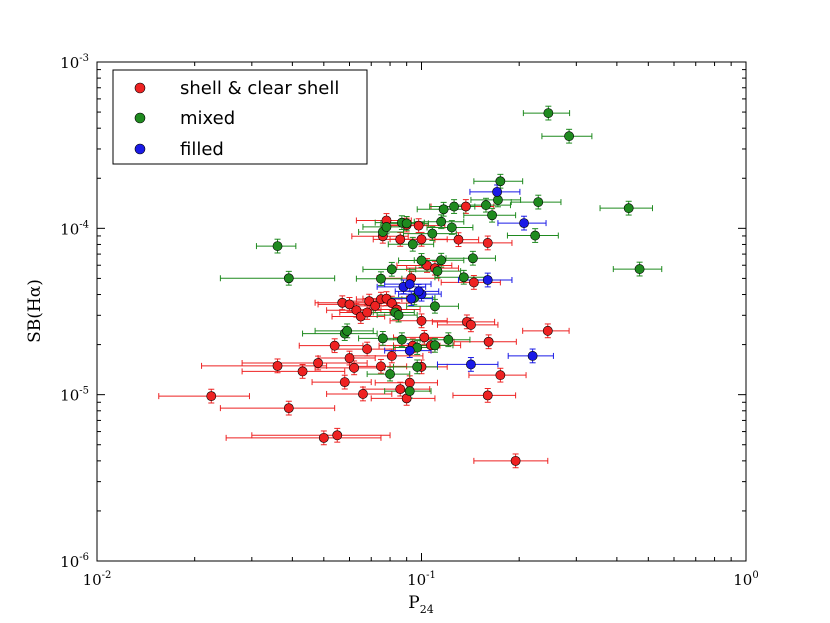 The height and width of the screenshot is (623, 830). I want to click on y-axis-label: SB(Hα), so click(35, 311).